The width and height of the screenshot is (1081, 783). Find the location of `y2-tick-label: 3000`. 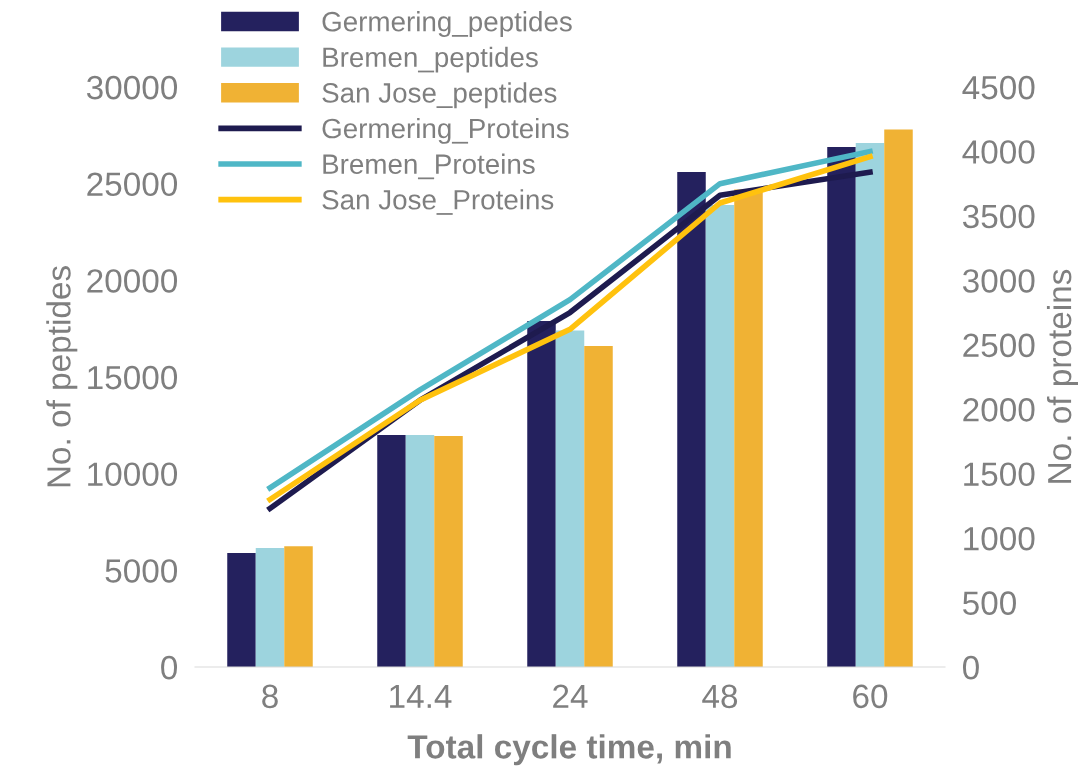

y2-tick-label: 3000 is located at coordinates (998, 281).